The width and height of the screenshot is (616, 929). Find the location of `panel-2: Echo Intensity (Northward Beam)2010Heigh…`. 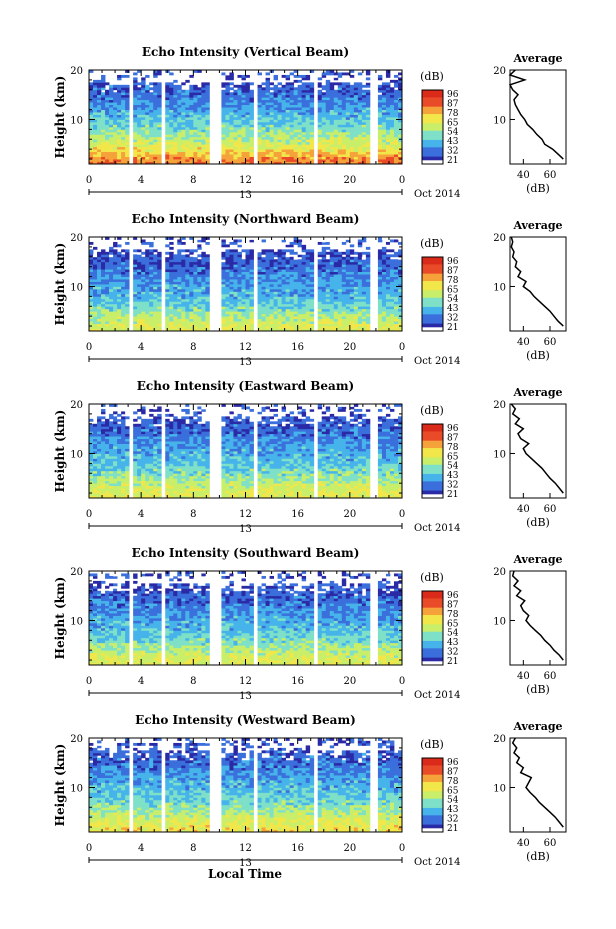

panel-2: Echo Intensity (Northward Beam)2010Heigh… is located at coordinates (310, 290).